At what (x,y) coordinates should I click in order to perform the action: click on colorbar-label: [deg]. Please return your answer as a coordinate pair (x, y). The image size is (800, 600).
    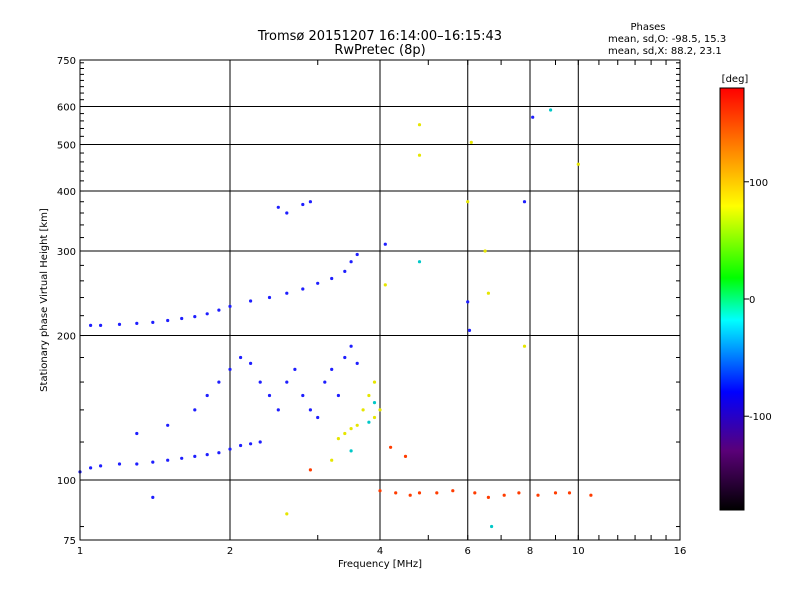
    Looking at the image, I should click on (735, 79).